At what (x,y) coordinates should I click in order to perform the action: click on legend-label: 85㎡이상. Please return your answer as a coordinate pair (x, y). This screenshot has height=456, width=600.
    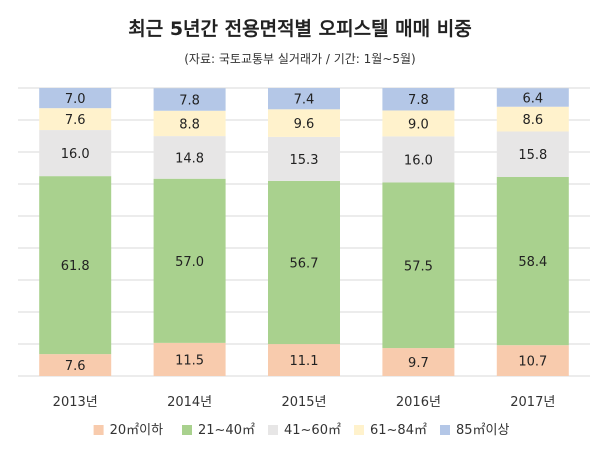
    Looking at the image, I should click on (483, 430).